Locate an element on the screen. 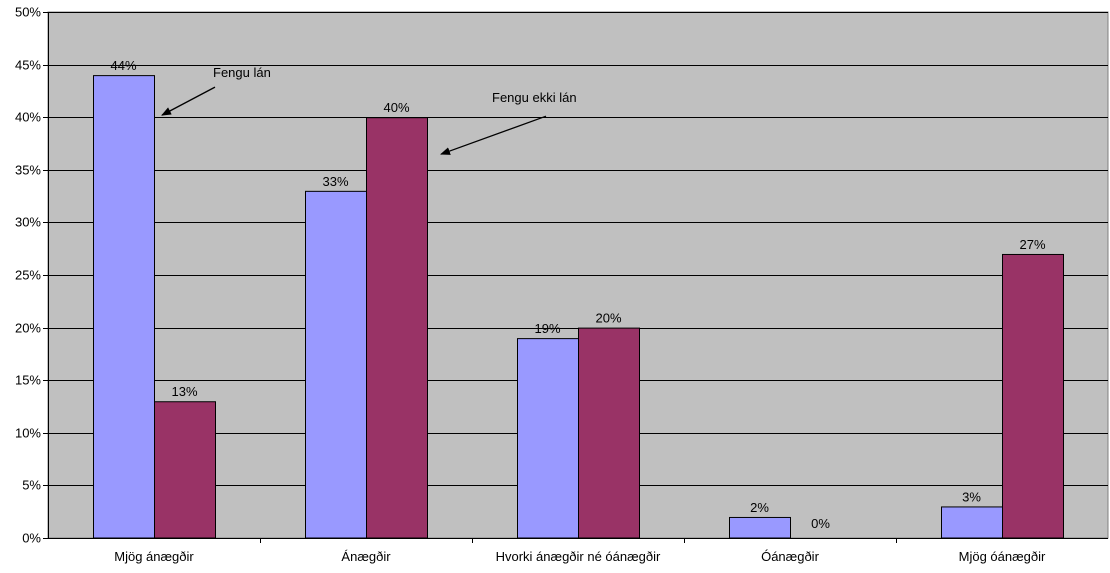  annotation-label: Fengu ekki lán is located at coordinates (534, 97).